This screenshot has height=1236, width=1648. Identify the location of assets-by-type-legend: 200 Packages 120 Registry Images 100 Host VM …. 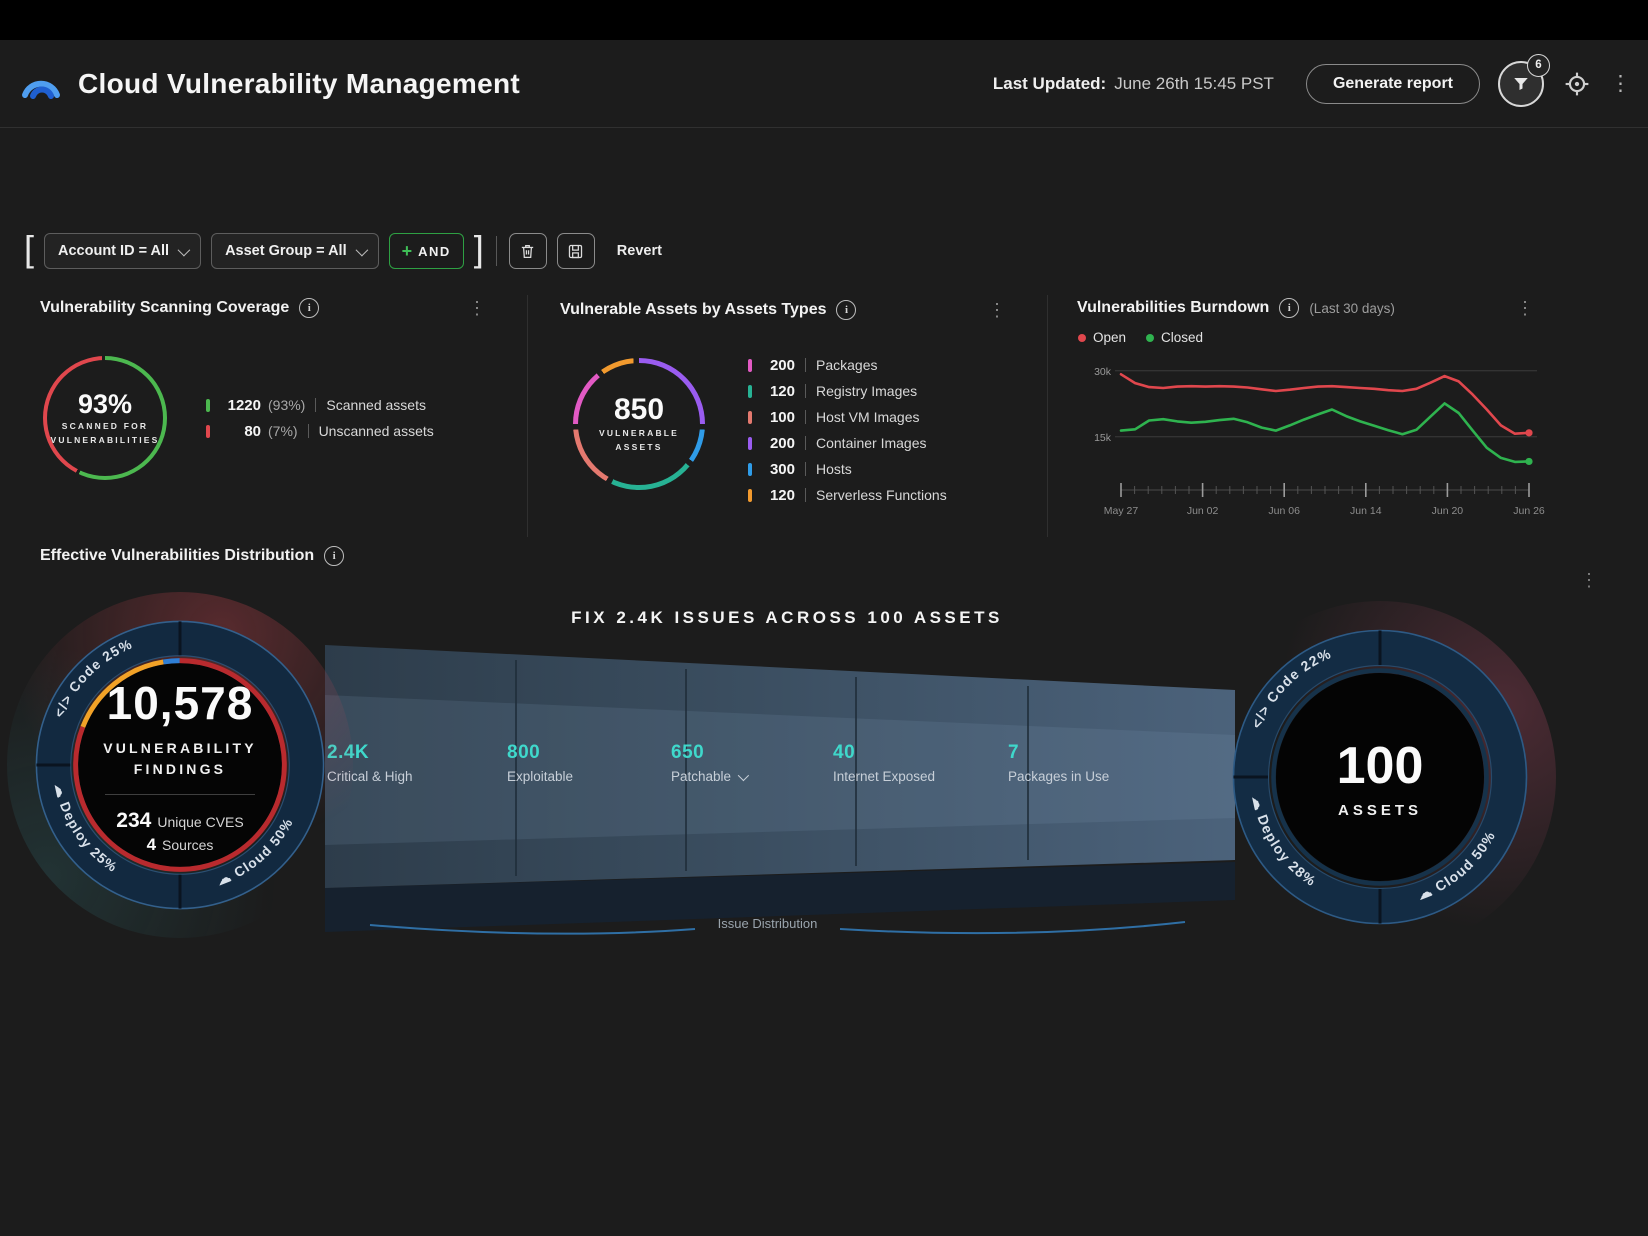
(847, 430).